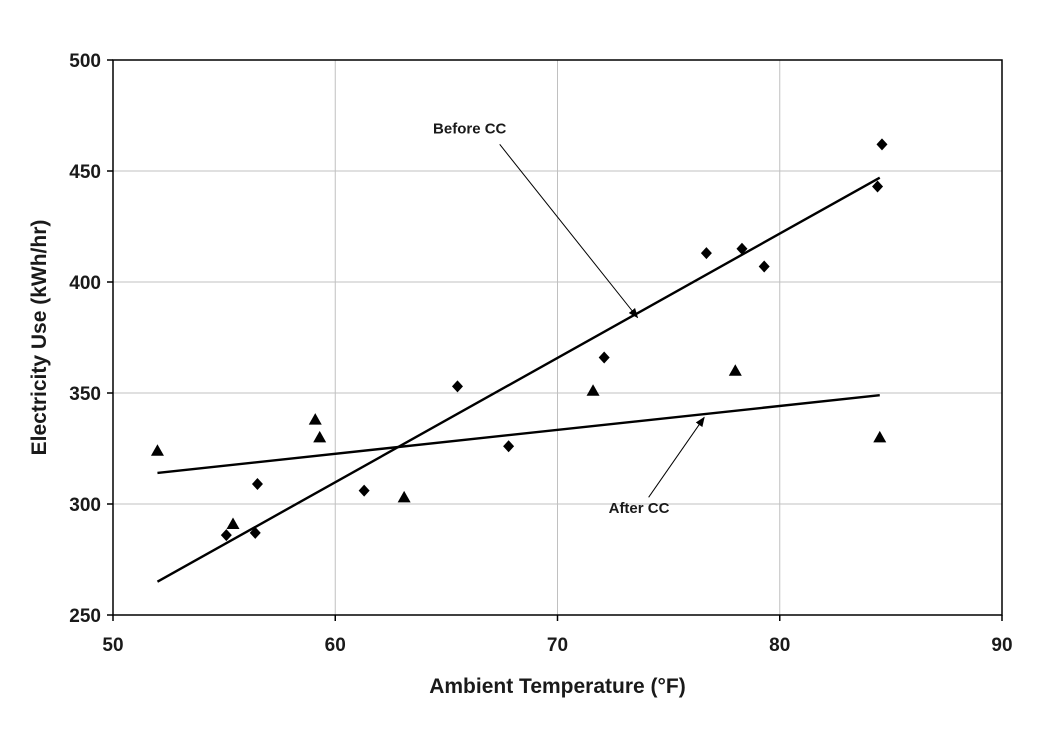 The image size is (1044, 730). What do you see at coordinates (518, 434) in the screenshot?
I see `trendline-triangle` at bounding box center [518, 434].